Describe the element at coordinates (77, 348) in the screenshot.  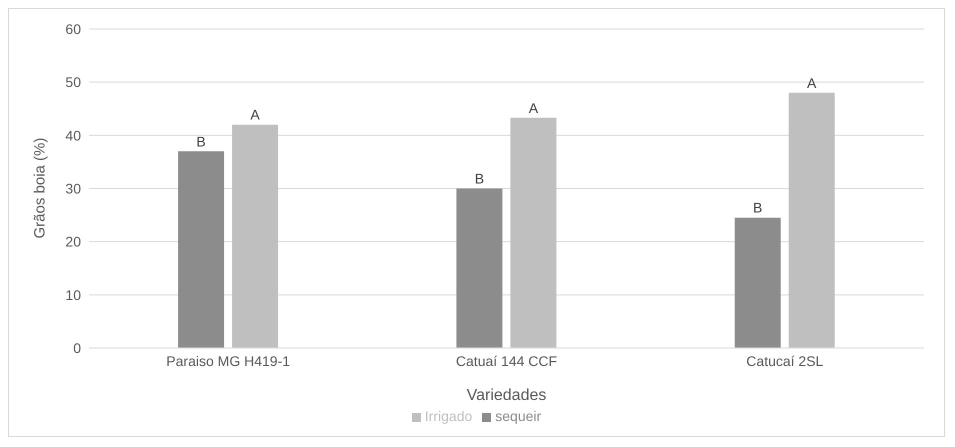
I see `y-tick-label: 0` at that location.